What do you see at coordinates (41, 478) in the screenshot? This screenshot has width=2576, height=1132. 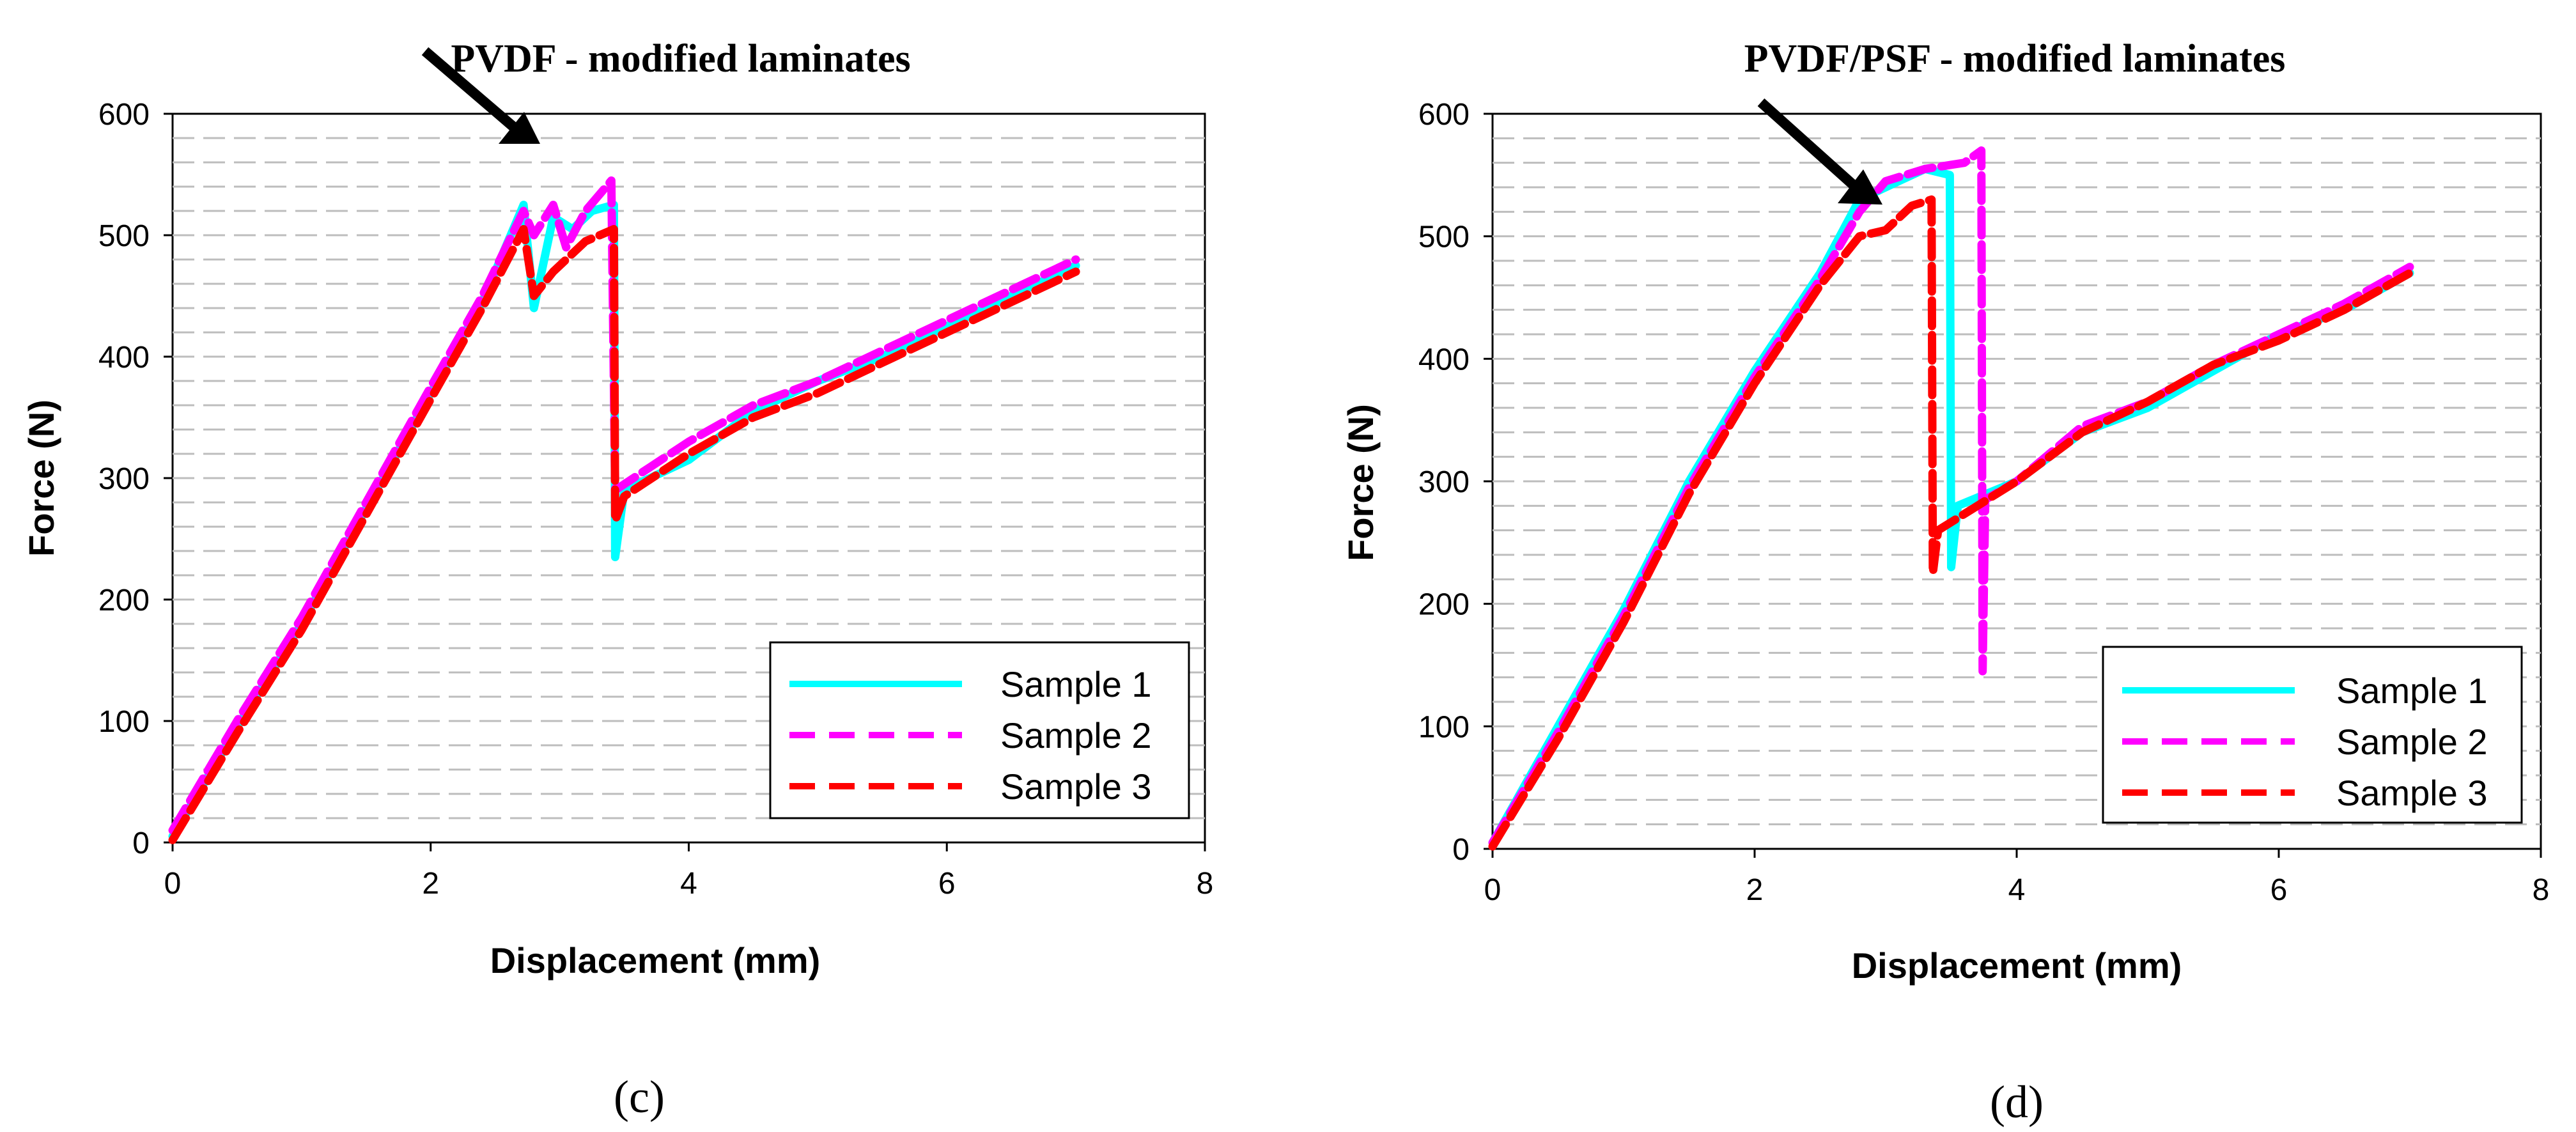 I see `chart-c-y-axis-label: Force (N)` at bounding box center [41, 478].